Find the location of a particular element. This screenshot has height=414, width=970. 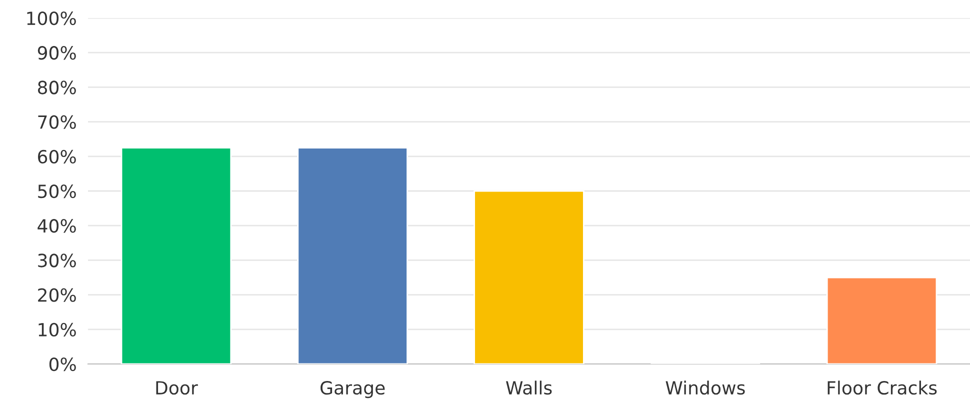

x-tick-label: Walls is located at coordinates (529, 387).